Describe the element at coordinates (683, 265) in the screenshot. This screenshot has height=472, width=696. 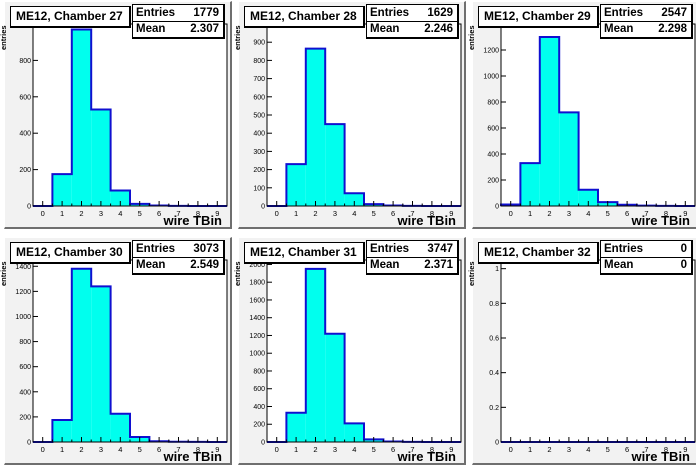
I see `mean-value: 0` at that location.